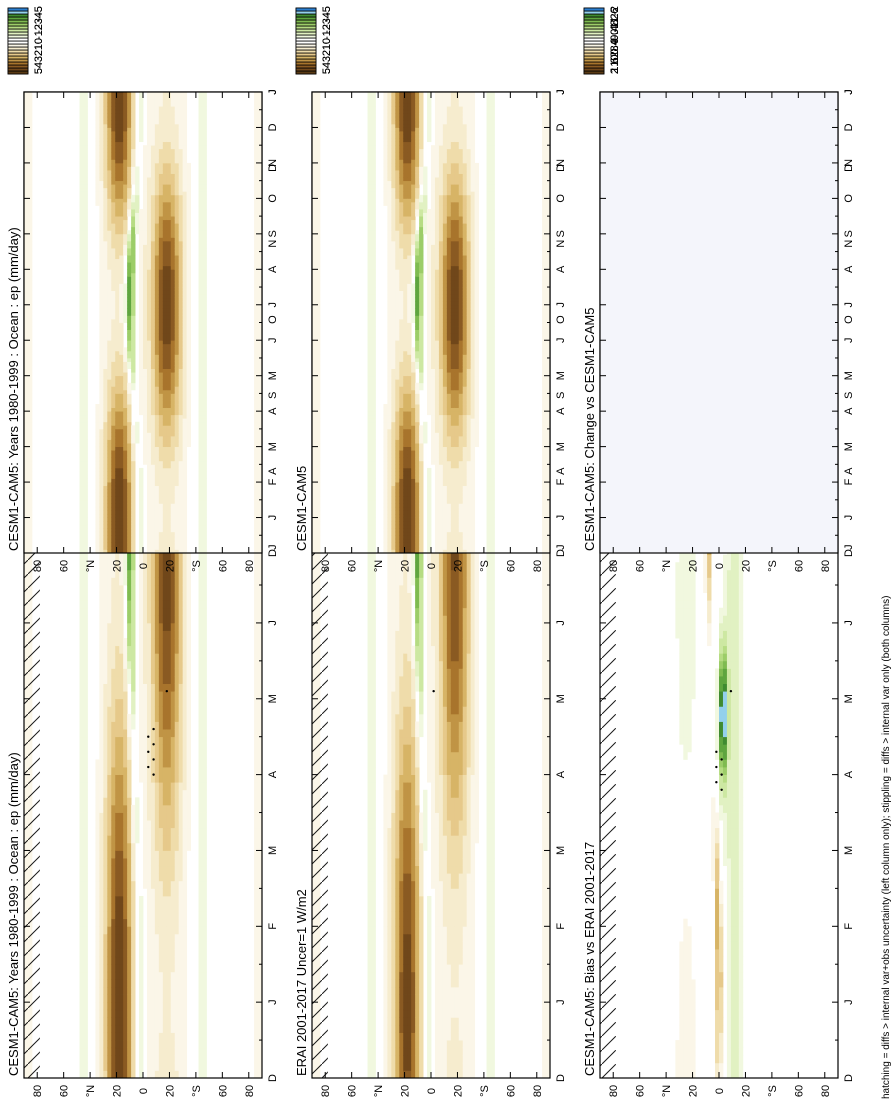  Describe the element at coordinates (39, 41) in the screenshot. I see `colorbar-label: 0` at that location.